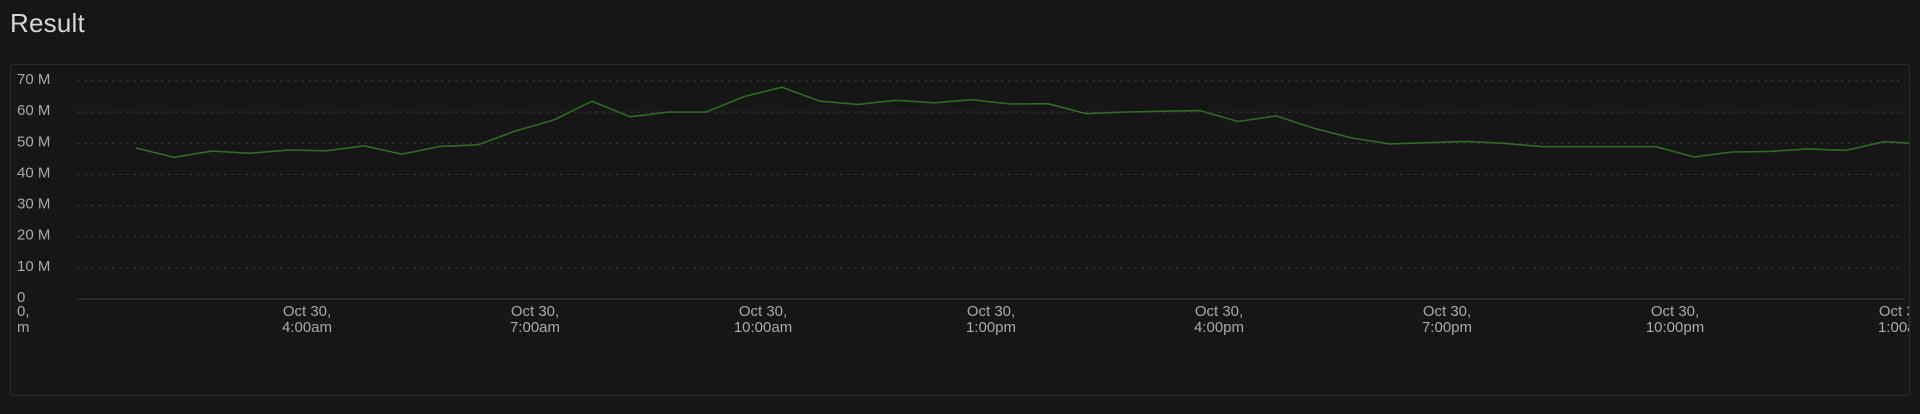 This screenshot has height=414, width=1920. Describe the element at coordinates (1219, 319) in the screenshot. I see `x-tick-label: Oct 30, 4:00pm` at that location.